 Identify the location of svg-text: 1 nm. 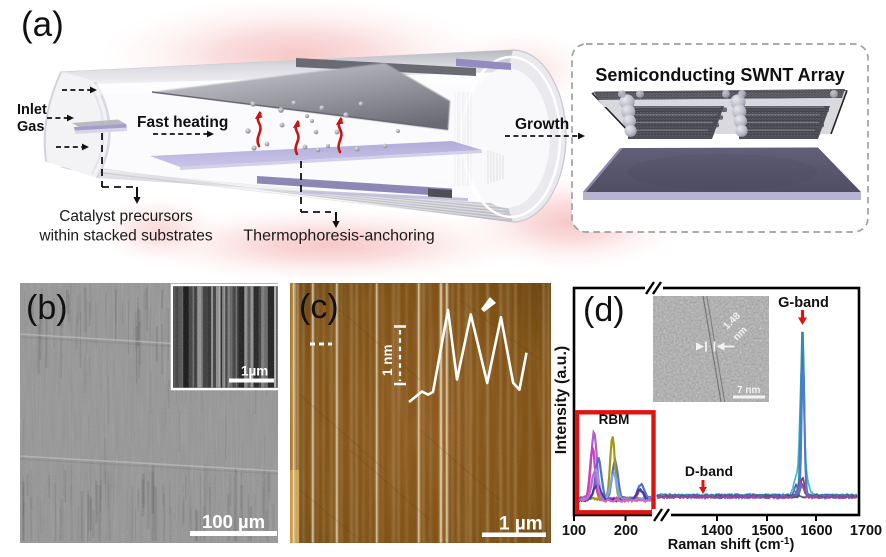
(387, 360).